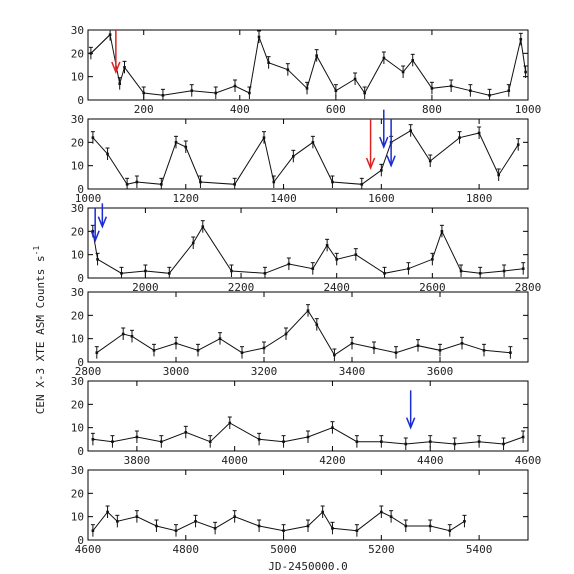 Image resolution: width=574 pixels, height=574 pixels. Describe the element at coordinates (77, 255) in the screenshot. I see `y-tick-label: 10` at that location.